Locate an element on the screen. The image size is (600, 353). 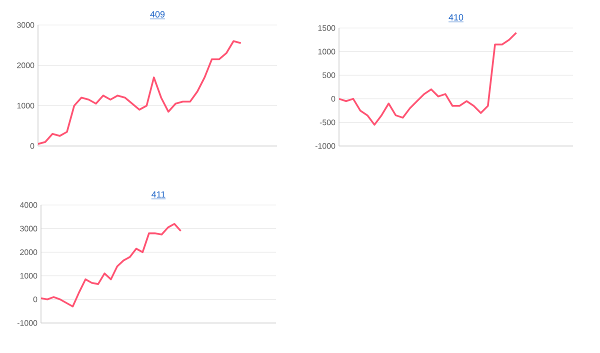
chart-title: 411 is located at coordinates (159, 194).